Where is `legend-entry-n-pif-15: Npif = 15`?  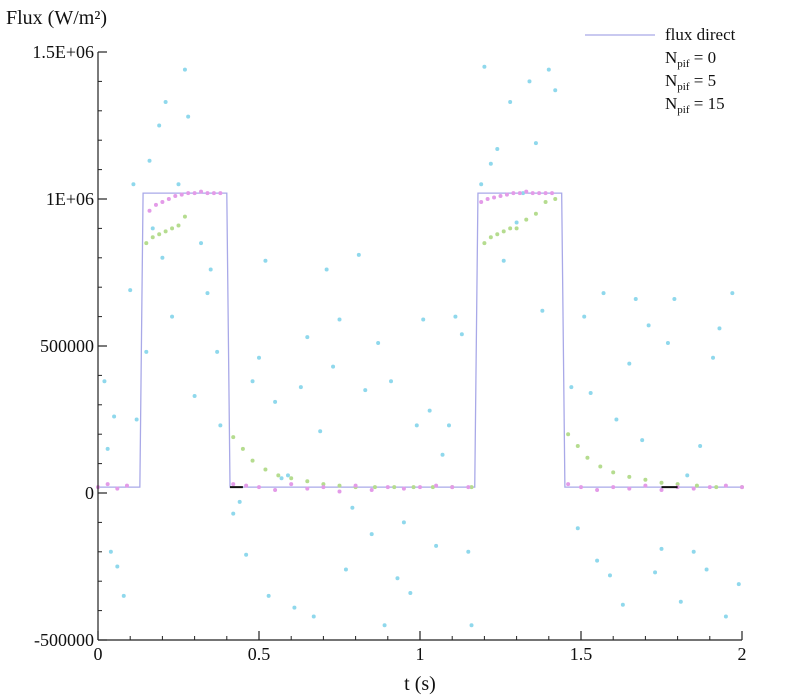 legend-entry-n-pif-15: Npif = 15 is located at coordinates (695, 105).